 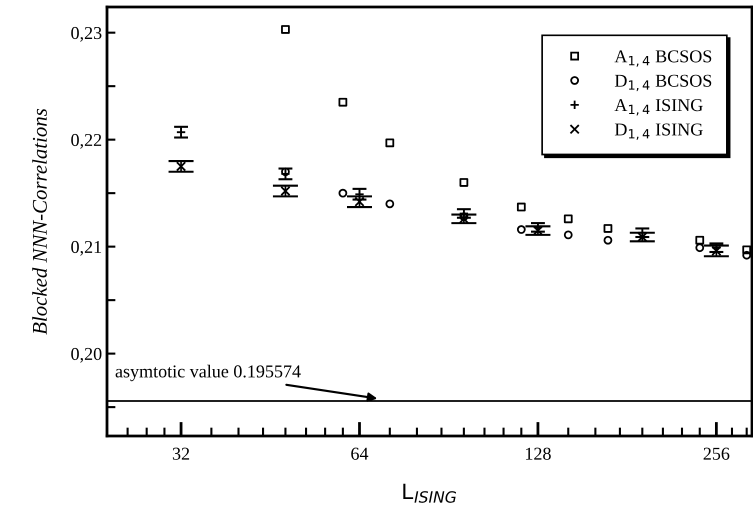 What do you see at coordinates (86, 141) in the screenshot?
I see `y-tick-label: 0,22` at bounding box center [86, 141].